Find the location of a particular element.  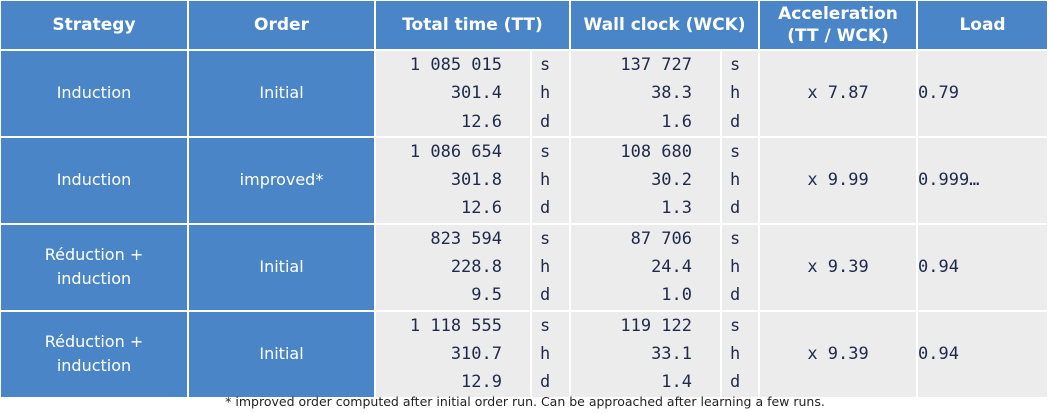

header-total-time: Total time (TT) is located at coordinates (474, 26).